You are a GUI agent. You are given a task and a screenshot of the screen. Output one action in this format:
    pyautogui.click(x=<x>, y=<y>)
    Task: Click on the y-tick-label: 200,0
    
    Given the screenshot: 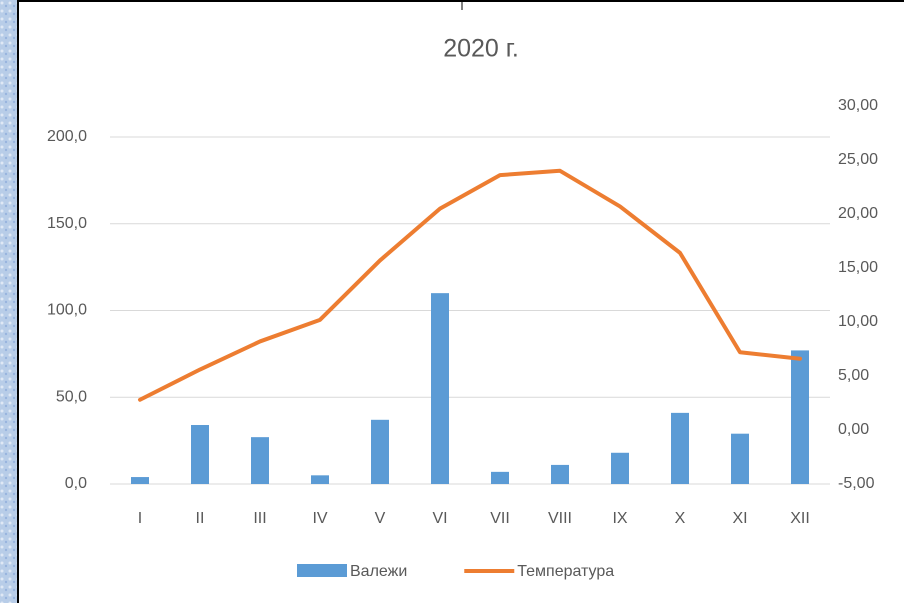 What is the action you would take?
    pyautogui.click(x=67, y=136)
    